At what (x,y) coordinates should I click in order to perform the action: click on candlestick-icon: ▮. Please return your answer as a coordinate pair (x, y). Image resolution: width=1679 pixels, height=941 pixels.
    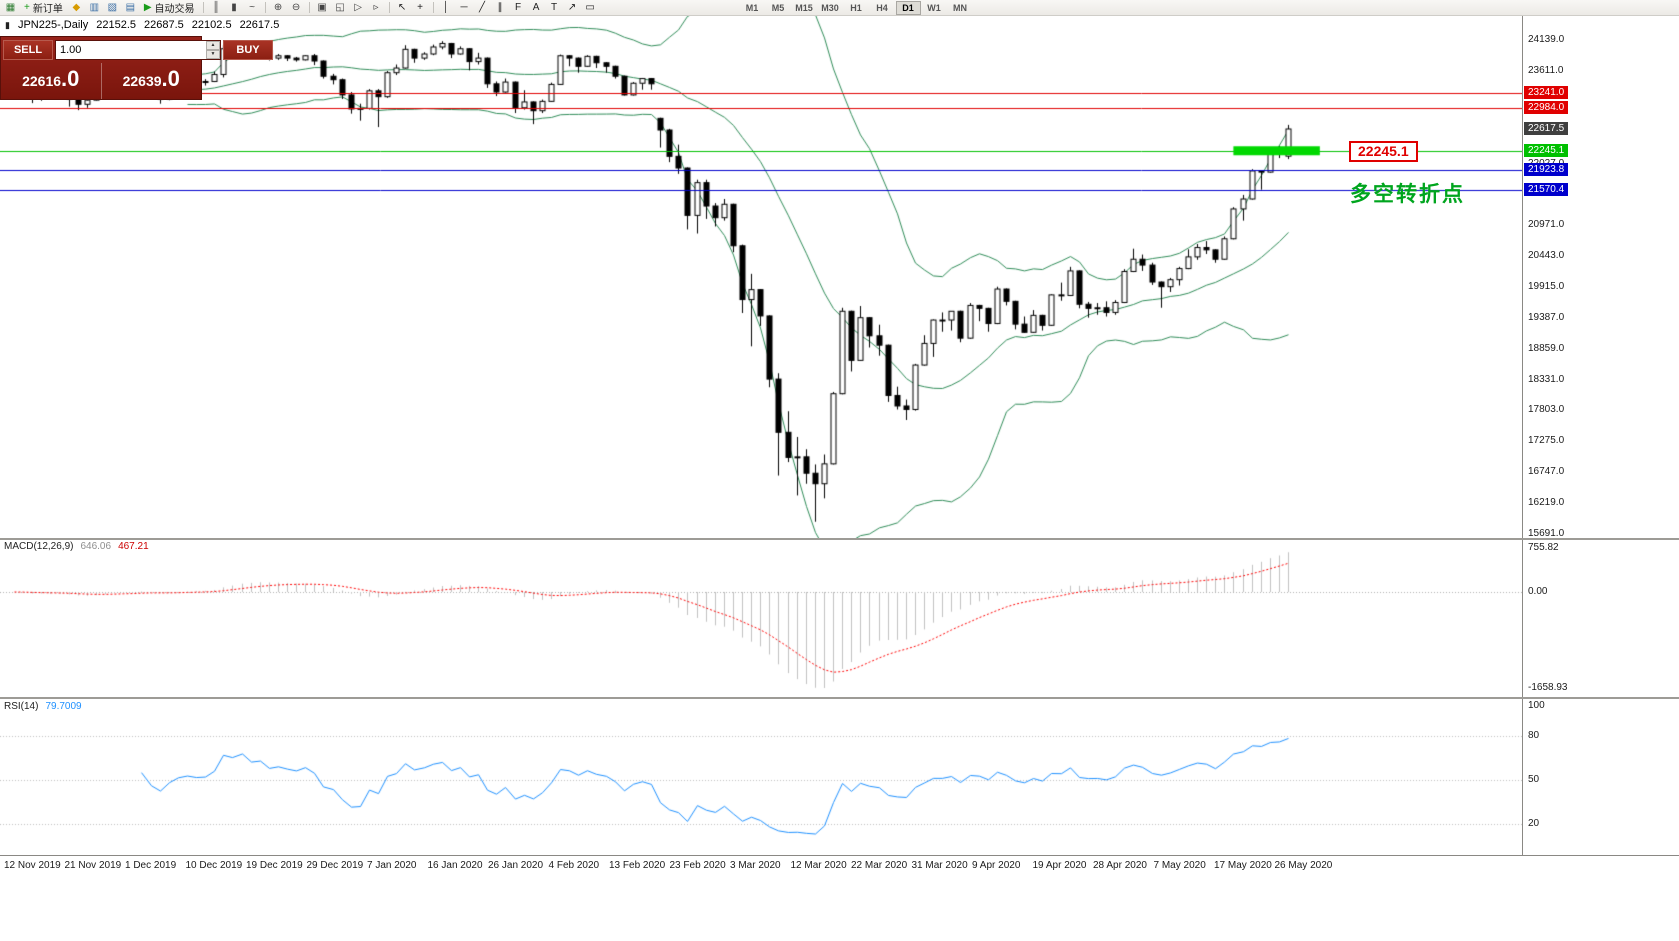
    Looking at the image, I should click on (7, 24).